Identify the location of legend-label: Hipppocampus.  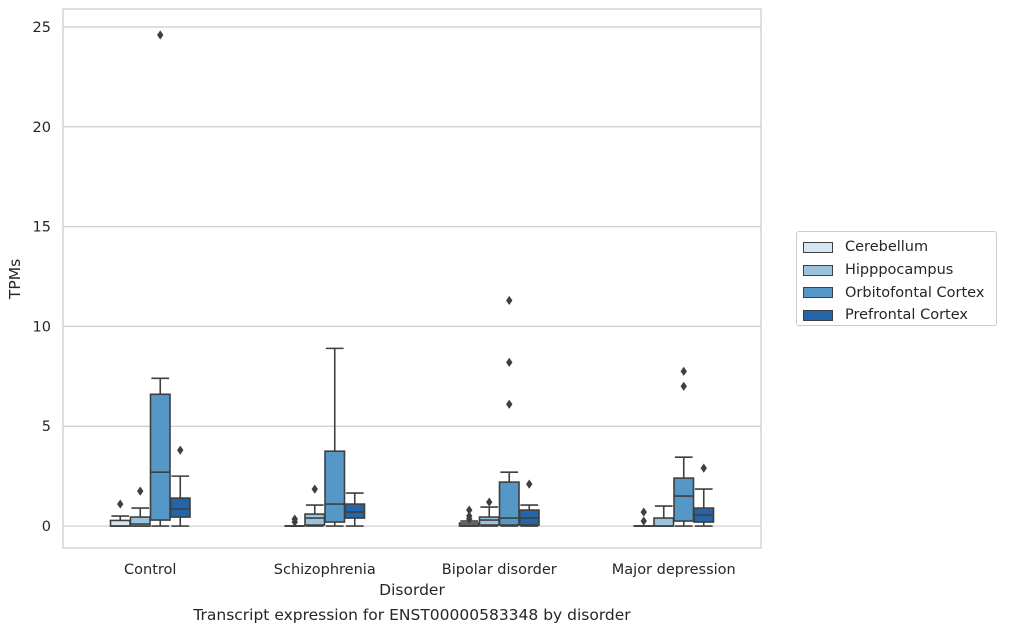
(899, 270).